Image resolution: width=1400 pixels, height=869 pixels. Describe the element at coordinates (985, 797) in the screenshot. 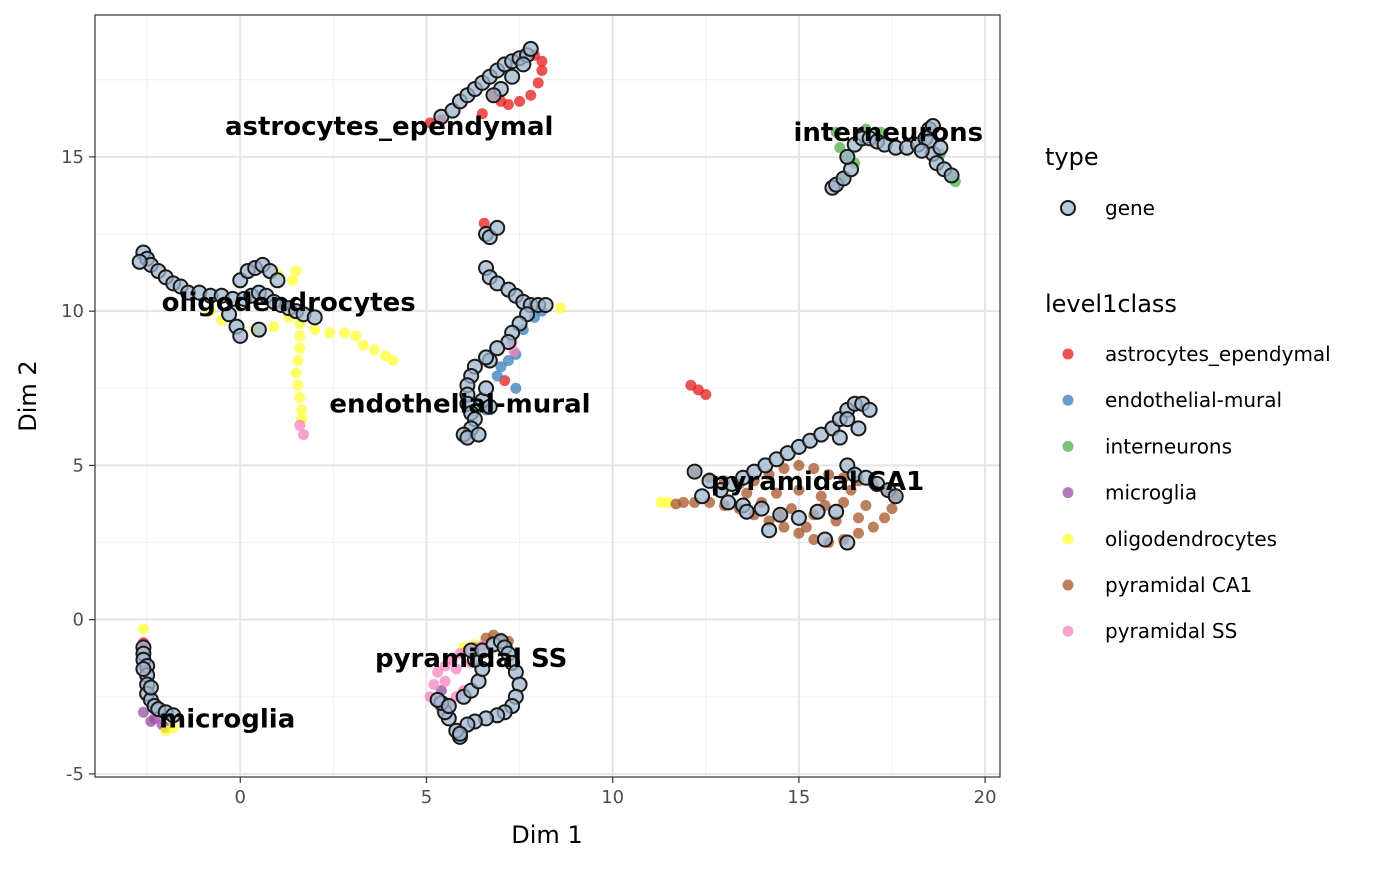

I see `x-tick-label: 20` at that location.